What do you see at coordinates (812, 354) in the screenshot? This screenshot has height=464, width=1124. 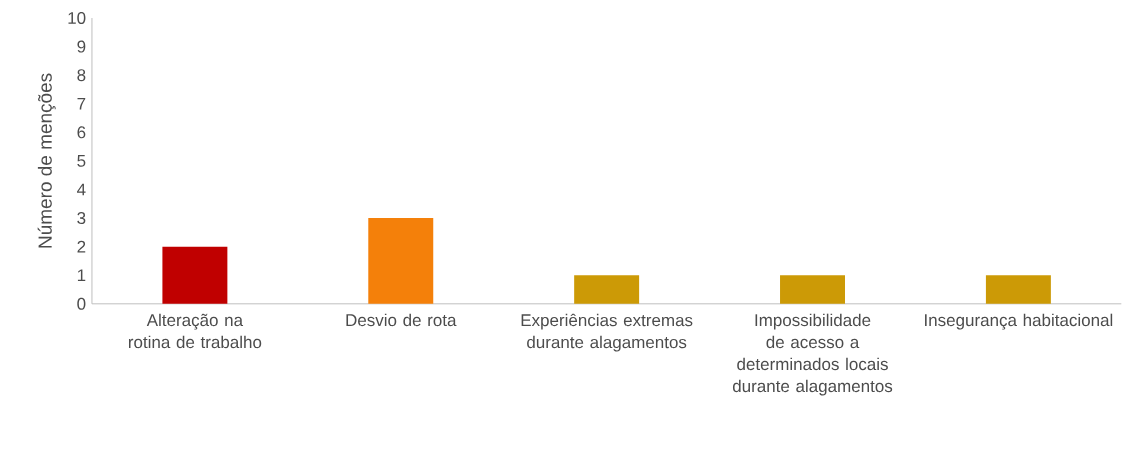 I see `x-tick-label: Impossibilidade de acesso a determinados locais durante alagamentos` at bounding box center [812, 354].